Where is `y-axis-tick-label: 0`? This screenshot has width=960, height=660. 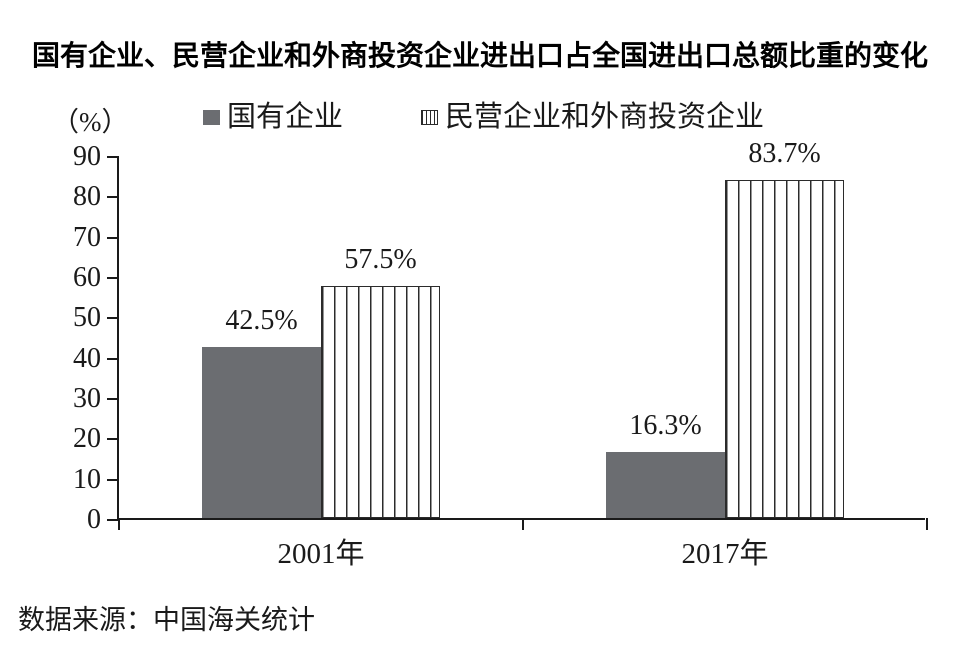 y-axis-tick-label: 0 is located at coordinates (94, 519).